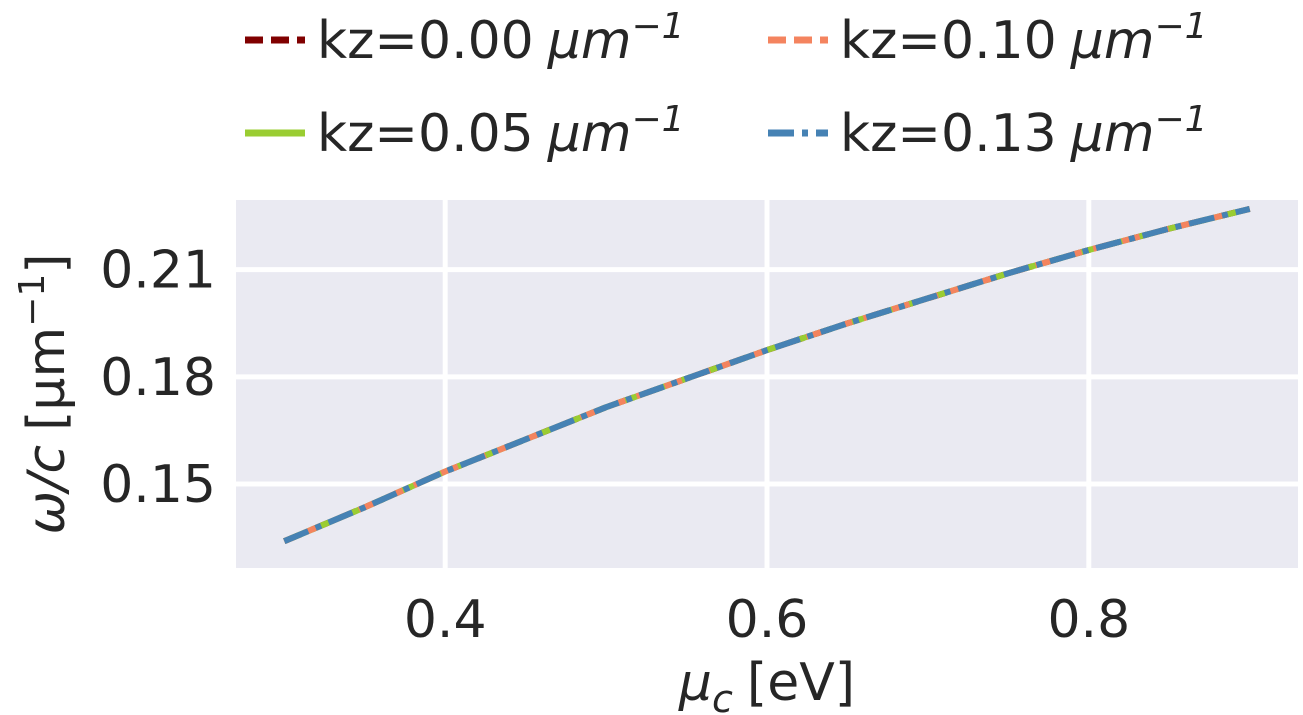 This screenshot has width=1303, height=715. I want to click on y-tick-labels: 0.15 0.18 0.21, so click(158, 378).